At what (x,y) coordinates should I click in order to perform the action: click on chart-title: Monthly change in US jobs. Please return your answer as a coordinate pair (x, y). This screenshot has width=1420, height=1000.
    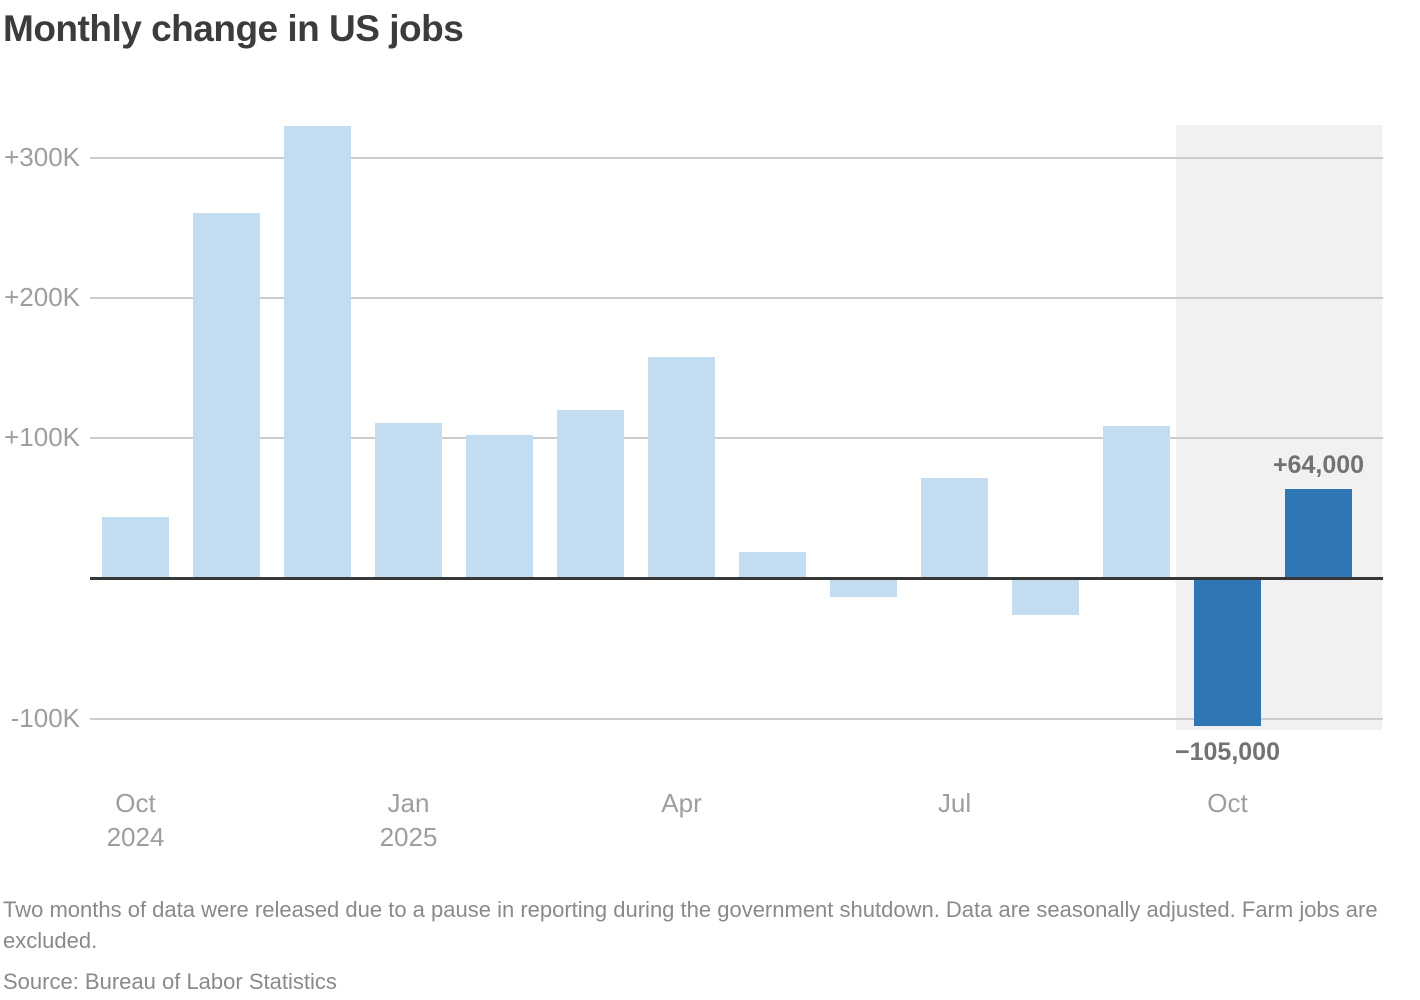
    Looking at the image, I should click on (233, 28).